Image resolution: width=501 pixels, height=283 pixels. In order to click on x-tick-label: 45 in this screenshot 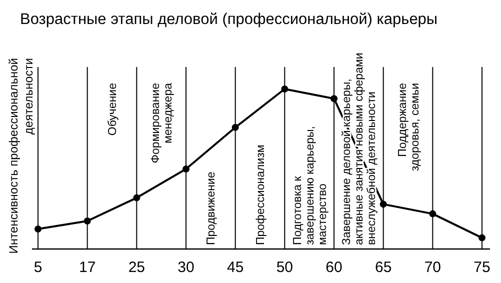, I will do `click(235, 267)`.